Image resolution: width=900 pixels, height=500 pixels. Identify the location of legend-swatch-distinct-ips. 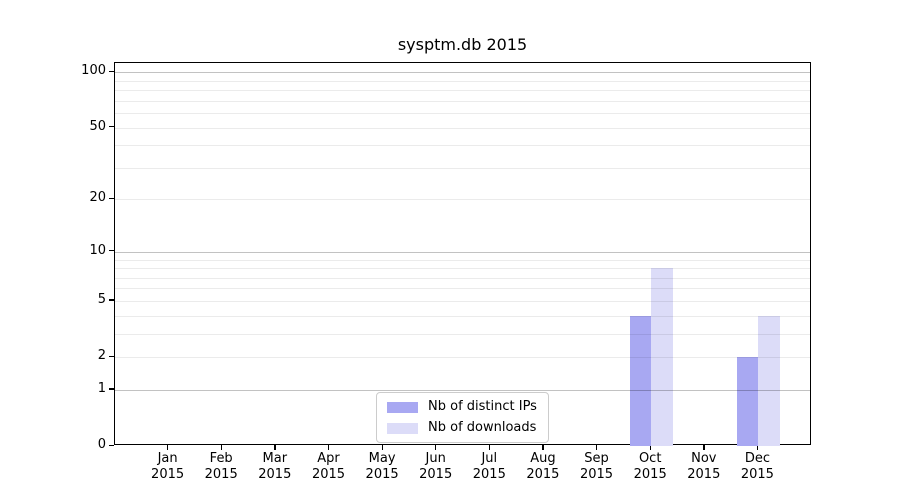
(402, 407).